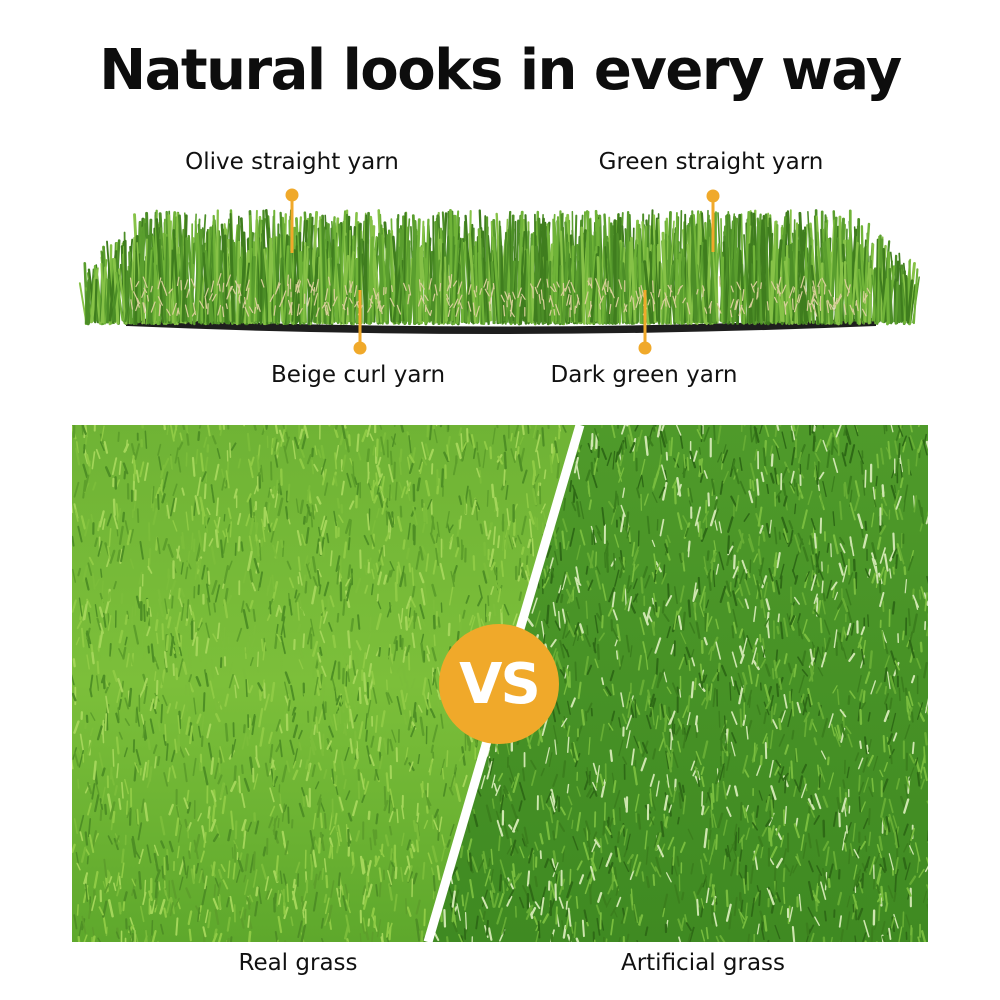  Describe the element at coordinates (292, 162) in the screenshot. I see `callout-olive-straight-yarn: Olive straight yarn` at that location.